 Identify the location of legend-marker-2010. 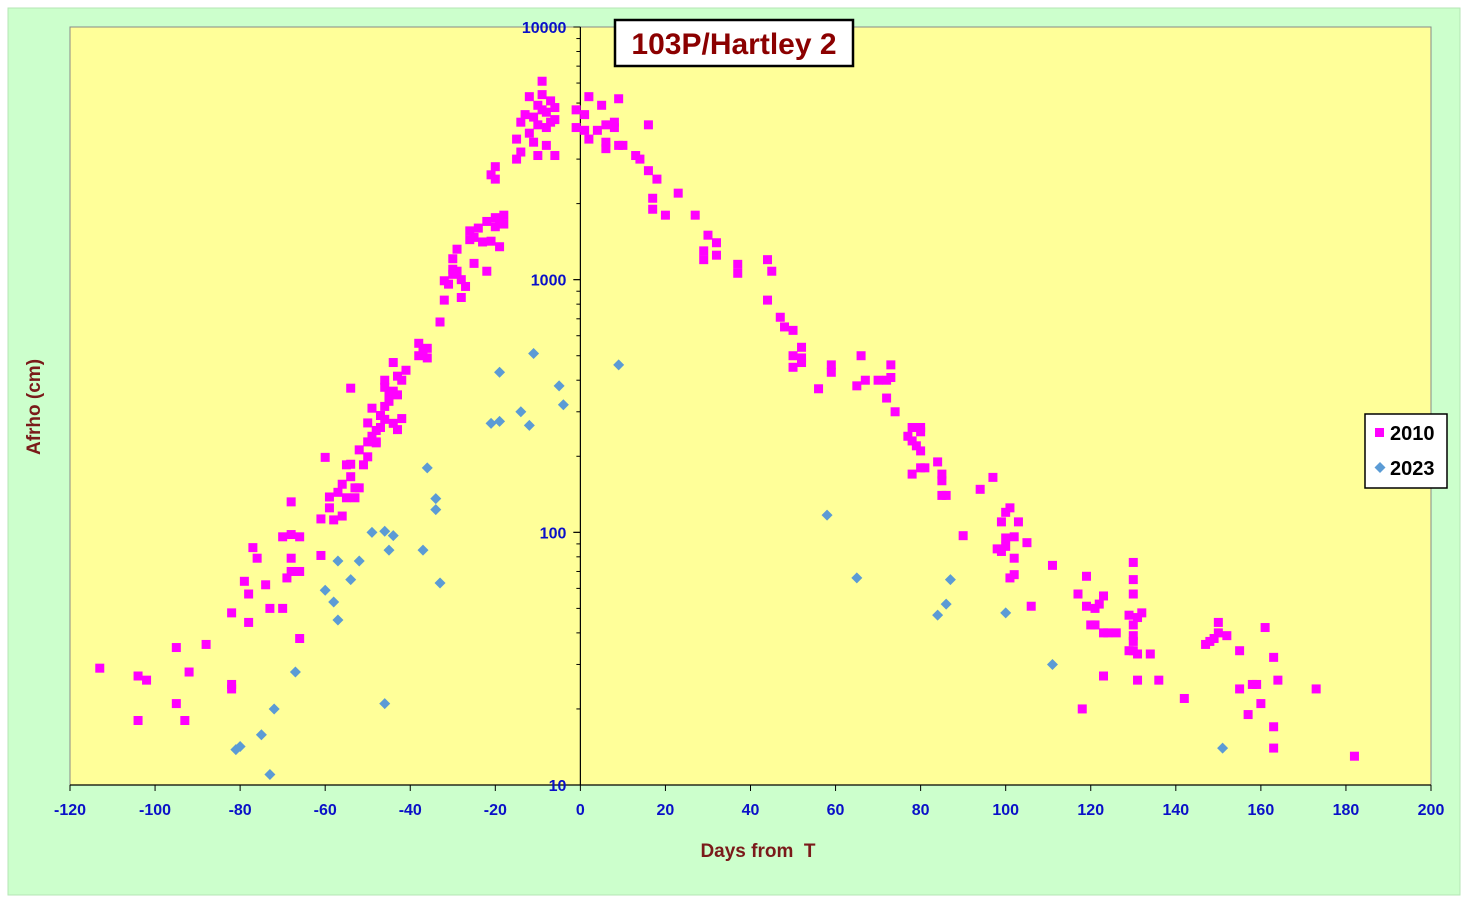
(1379, 432).